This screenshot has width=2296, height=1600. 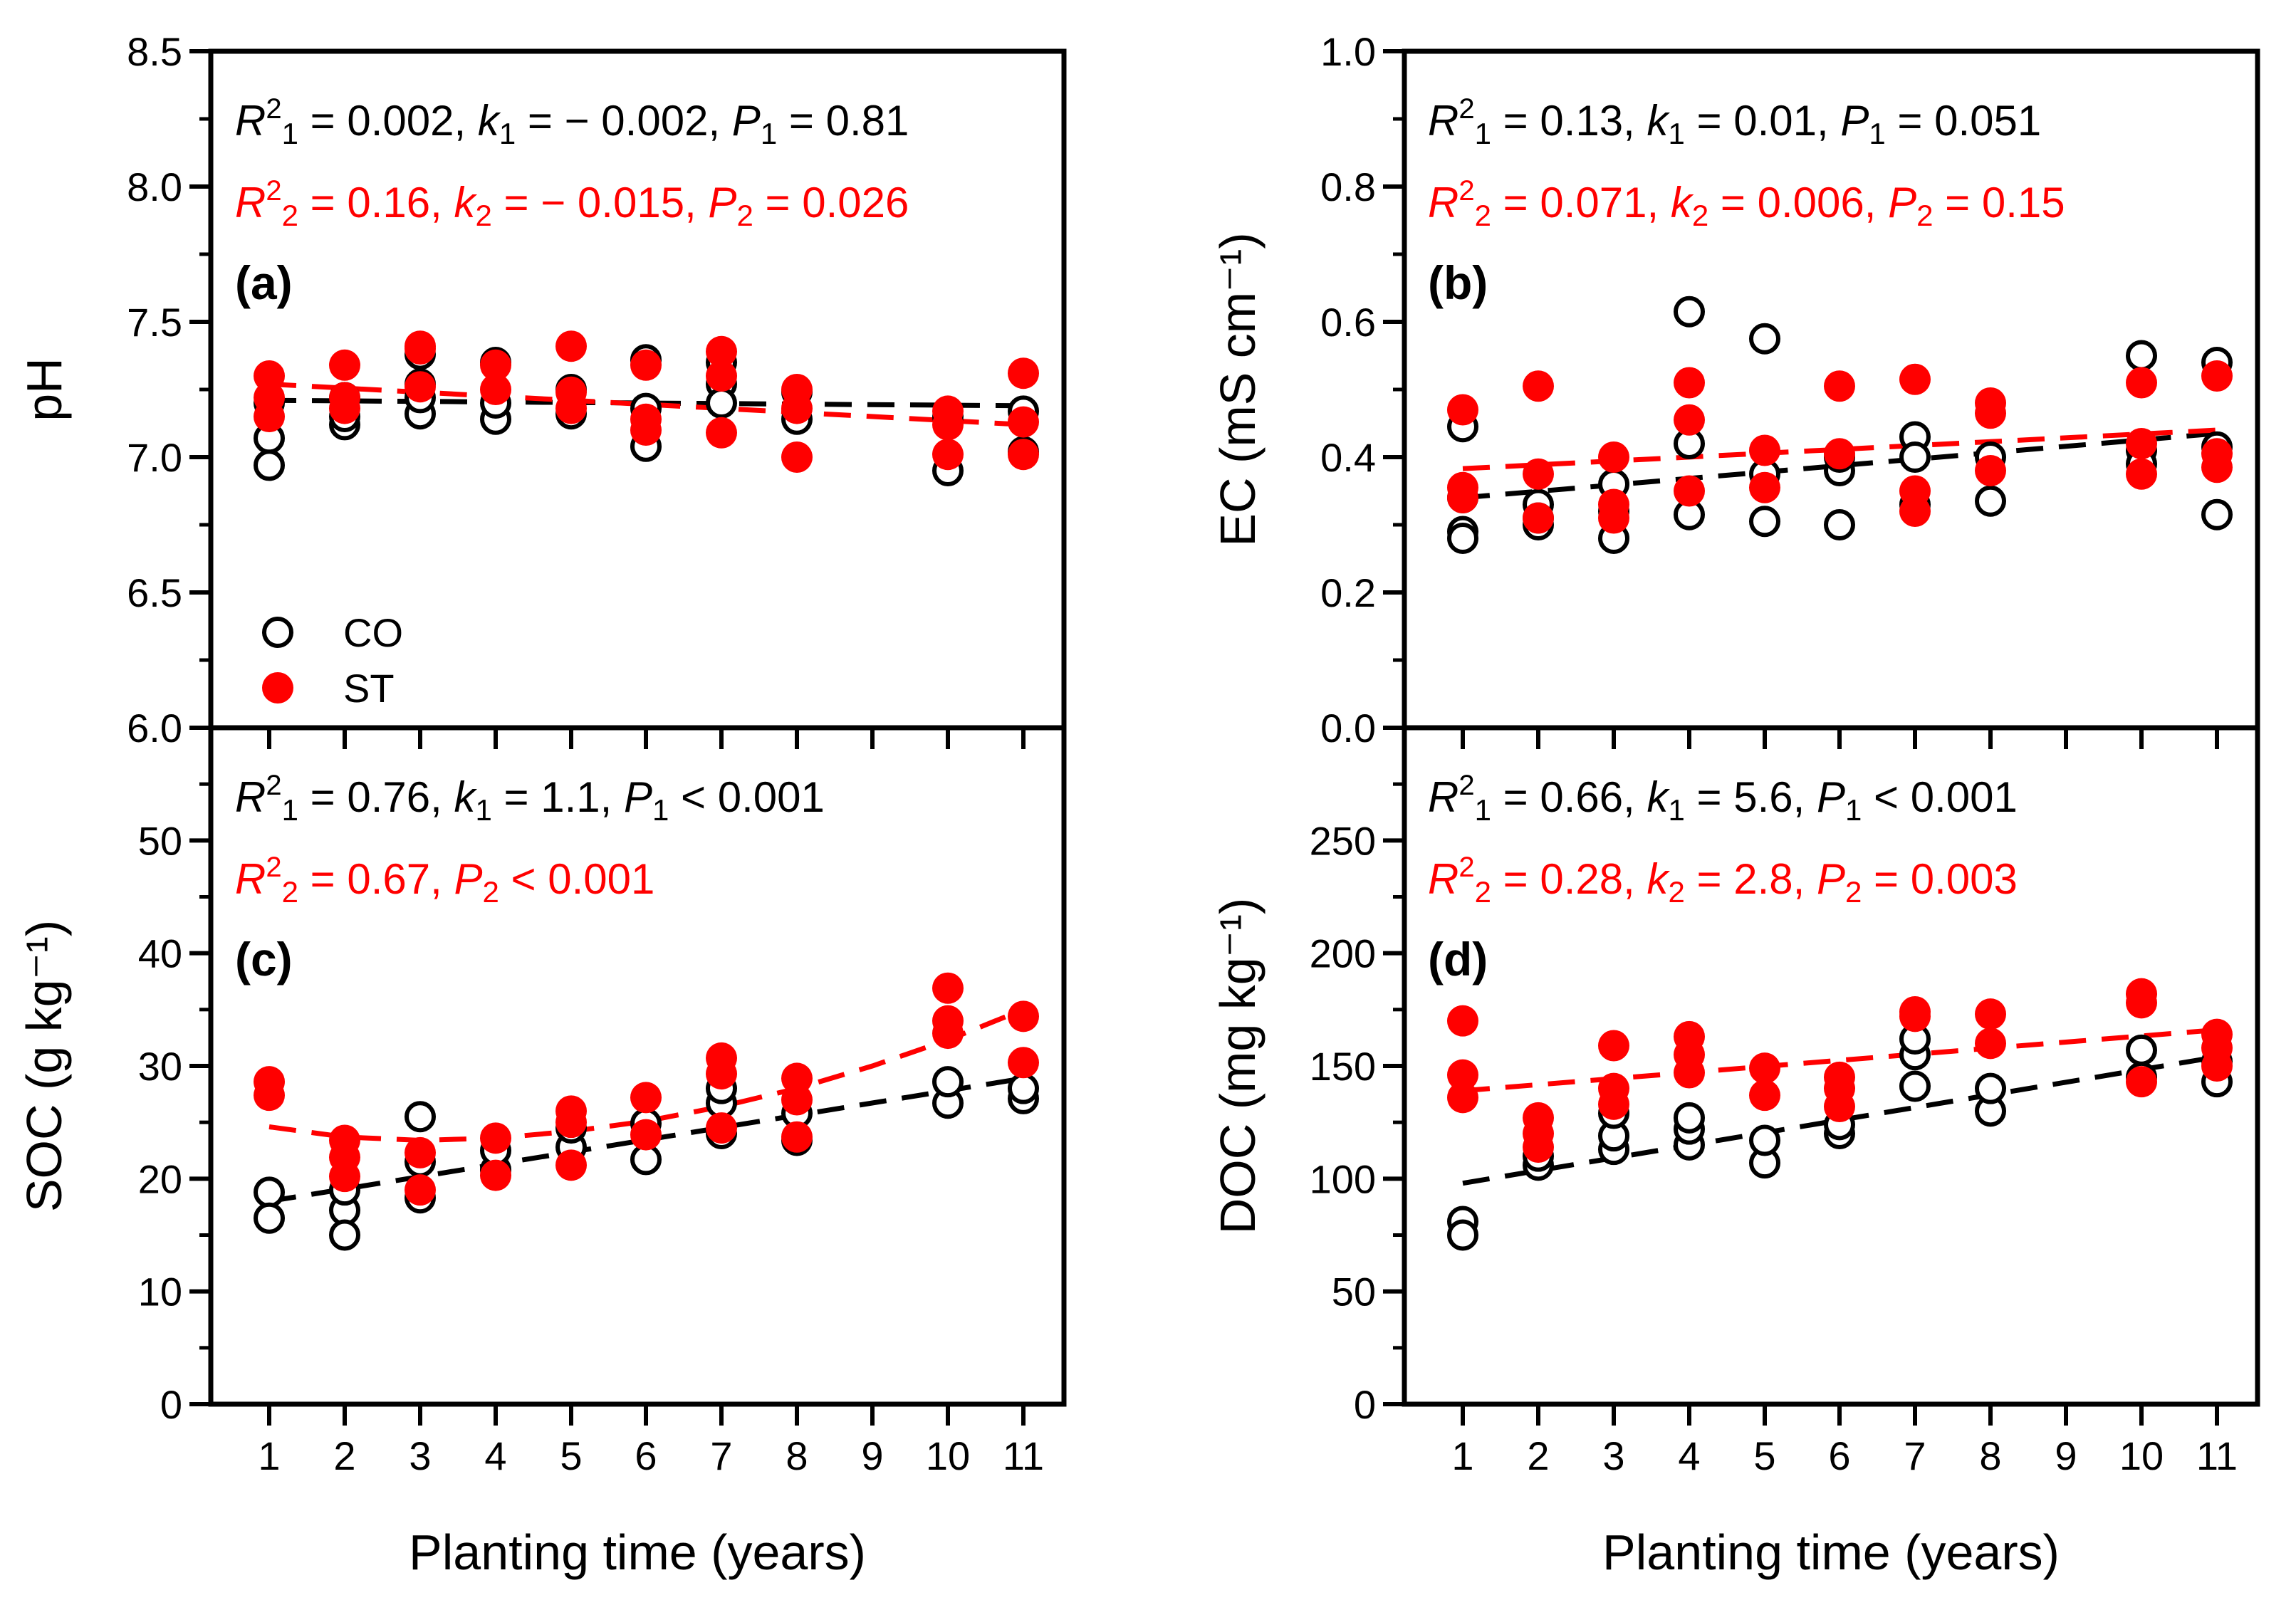 What do you see at coordinates (1689, 1455) in the screenshot?
I see `panel-d-x-tick-label: 4` at bounding box center [1689, 1455].